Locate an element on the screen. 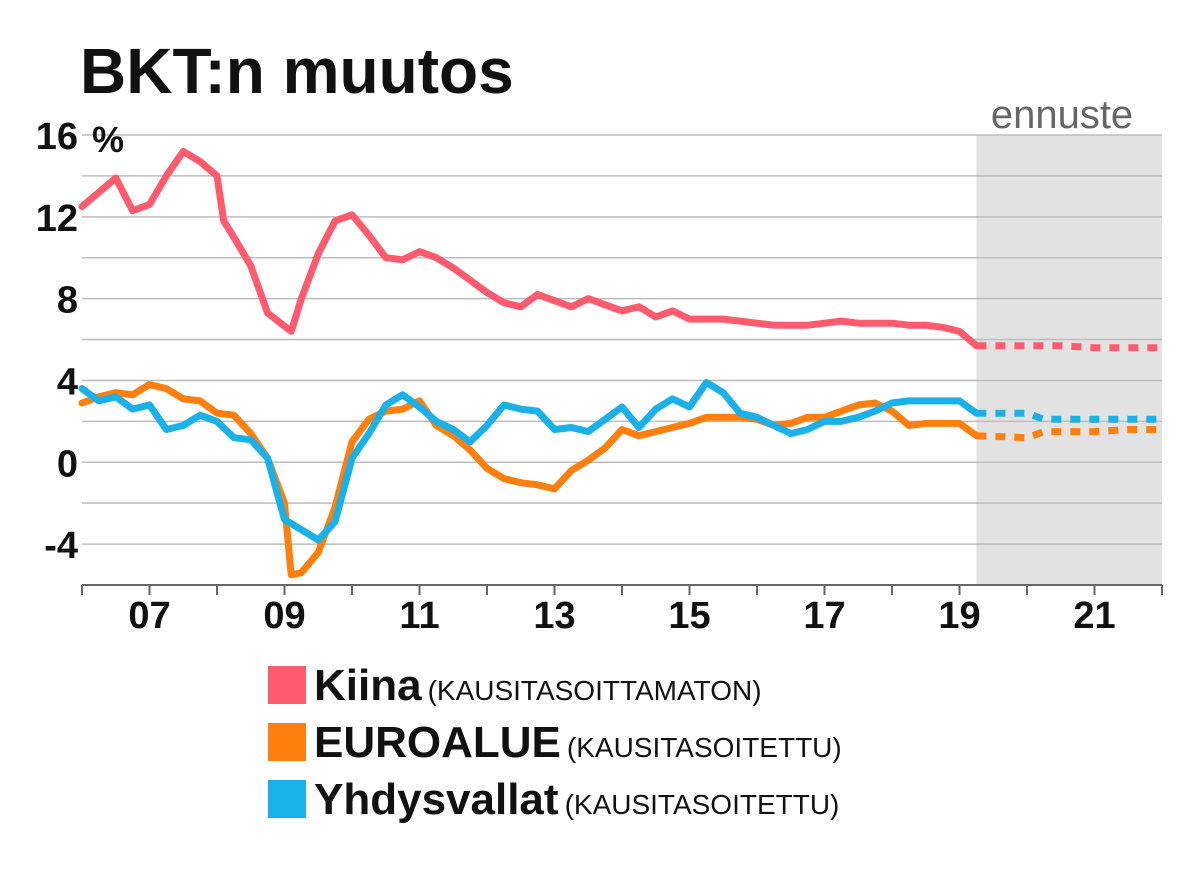 This screenshot has width=1198, height=870. x-tick-label: 15 is located at coordinates (689, 616).